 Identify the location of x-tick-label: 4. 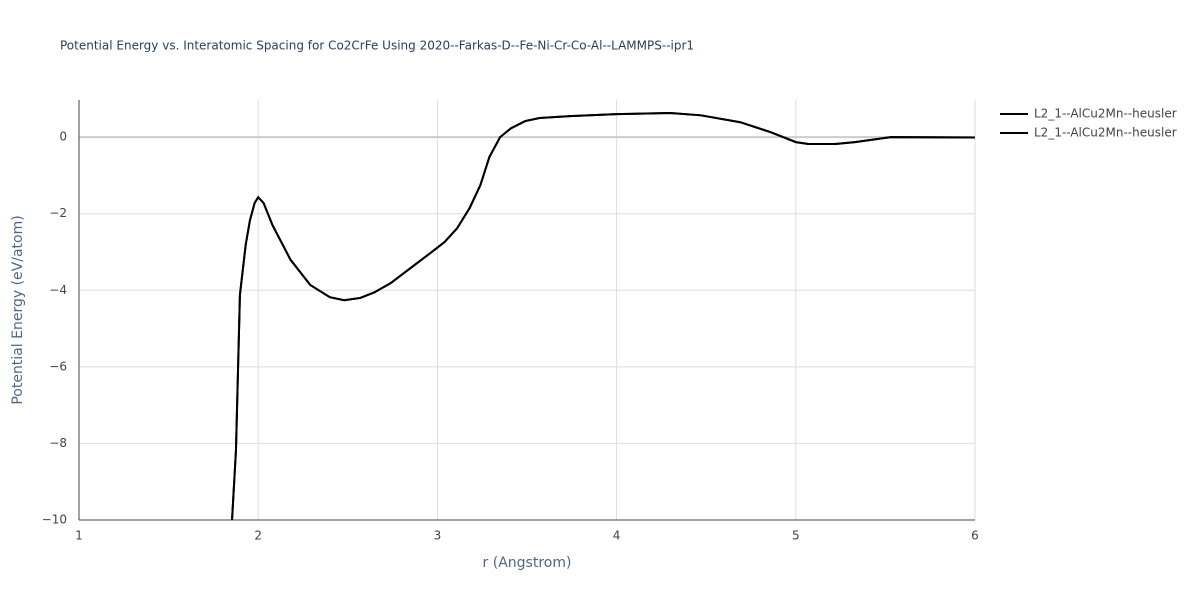
(617, 536).